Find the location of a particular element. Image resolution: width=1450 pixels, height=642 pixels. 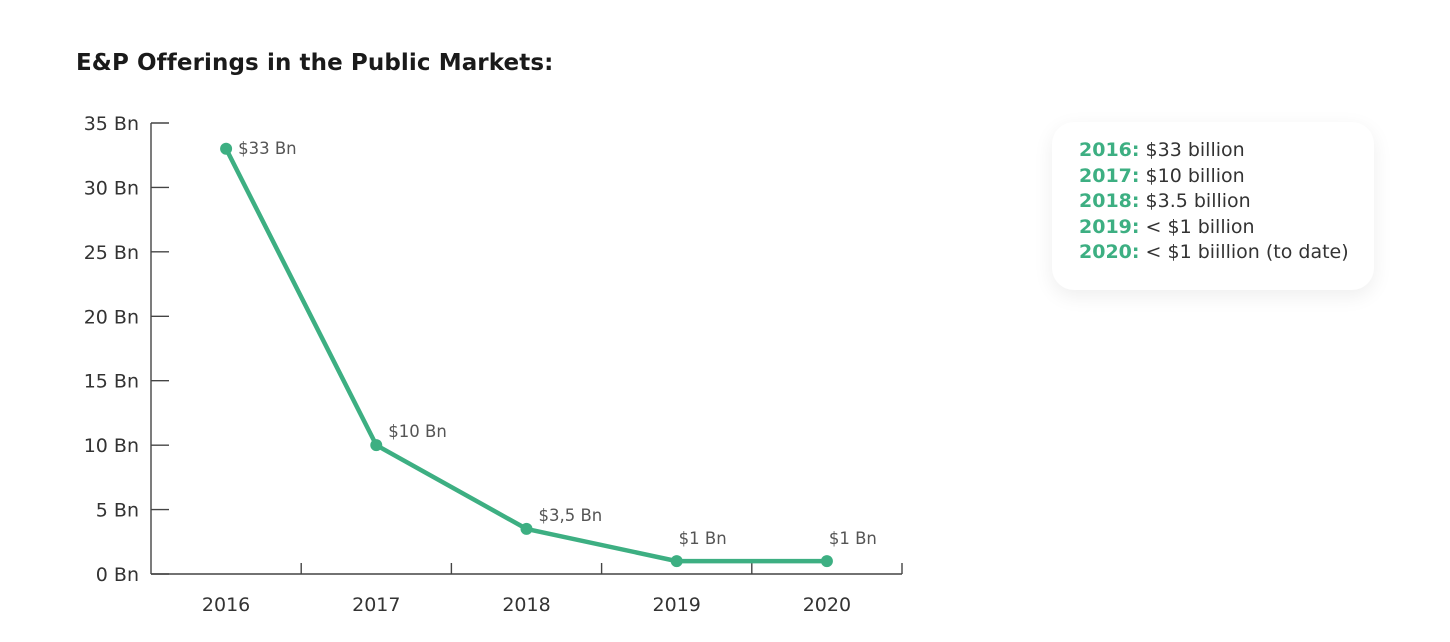

legend-item-2017: 2017: $10 billion is located at coordinates (1214, 177).